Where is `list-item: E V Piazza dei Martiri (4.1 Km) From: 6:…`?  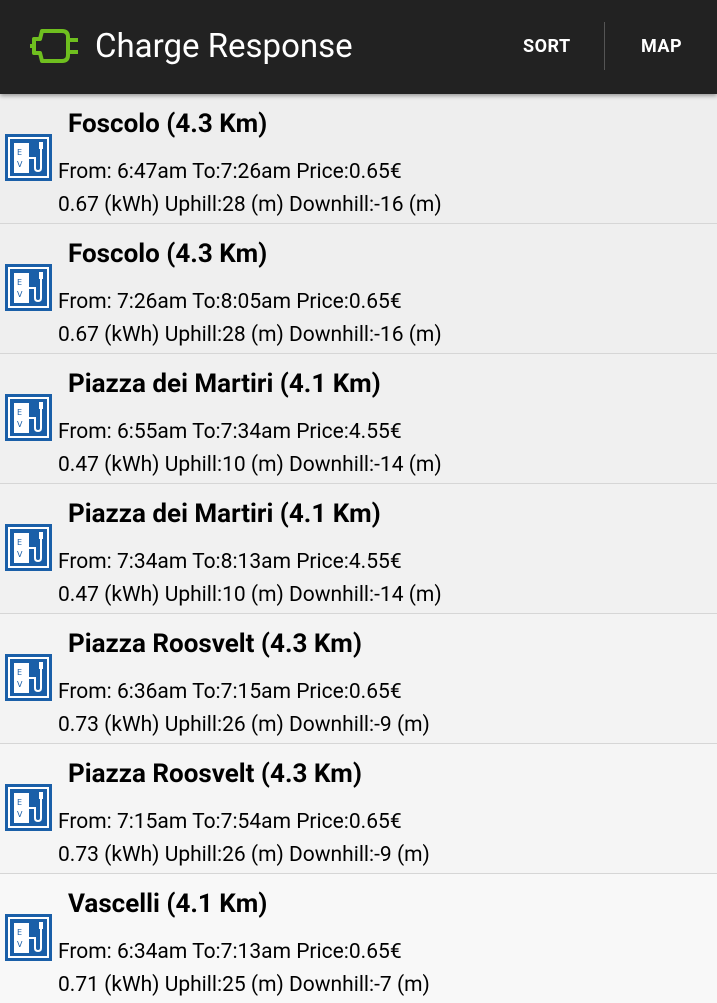 list-item: E V Piazza dei Martiri (4.1 Km) From: 6:… is located at coordinates (358, 419).